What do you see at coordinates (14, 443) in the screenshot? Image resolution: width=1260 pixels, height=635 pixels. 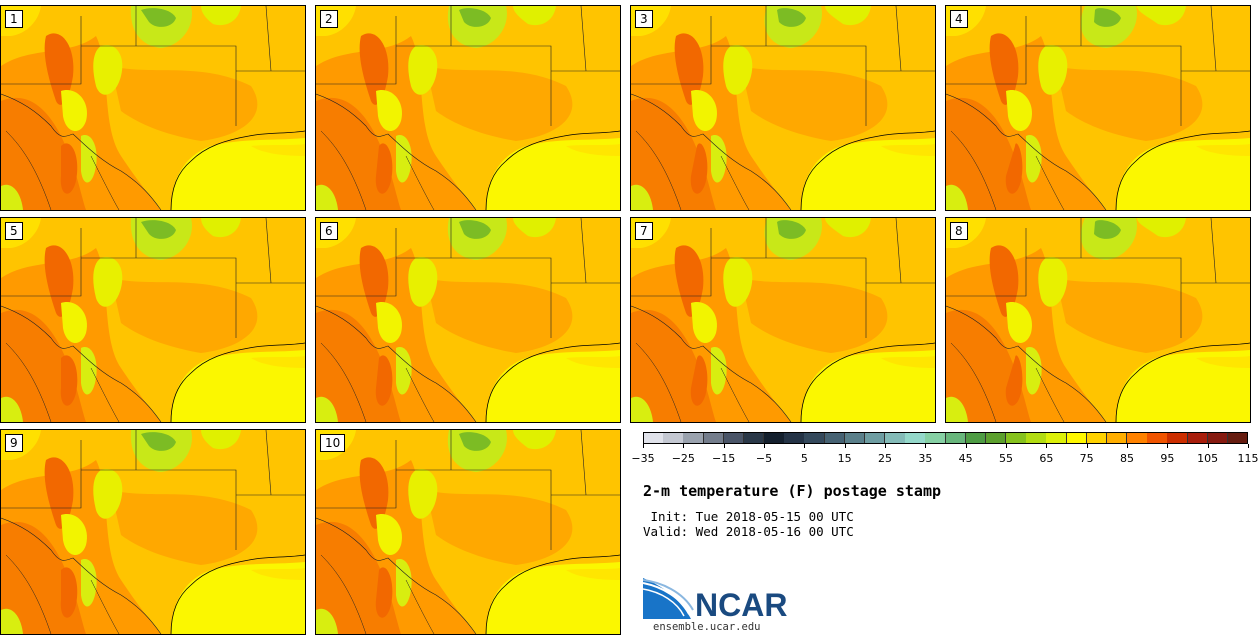 I see `member-number-label: 9` at bounding box center [14, 443].